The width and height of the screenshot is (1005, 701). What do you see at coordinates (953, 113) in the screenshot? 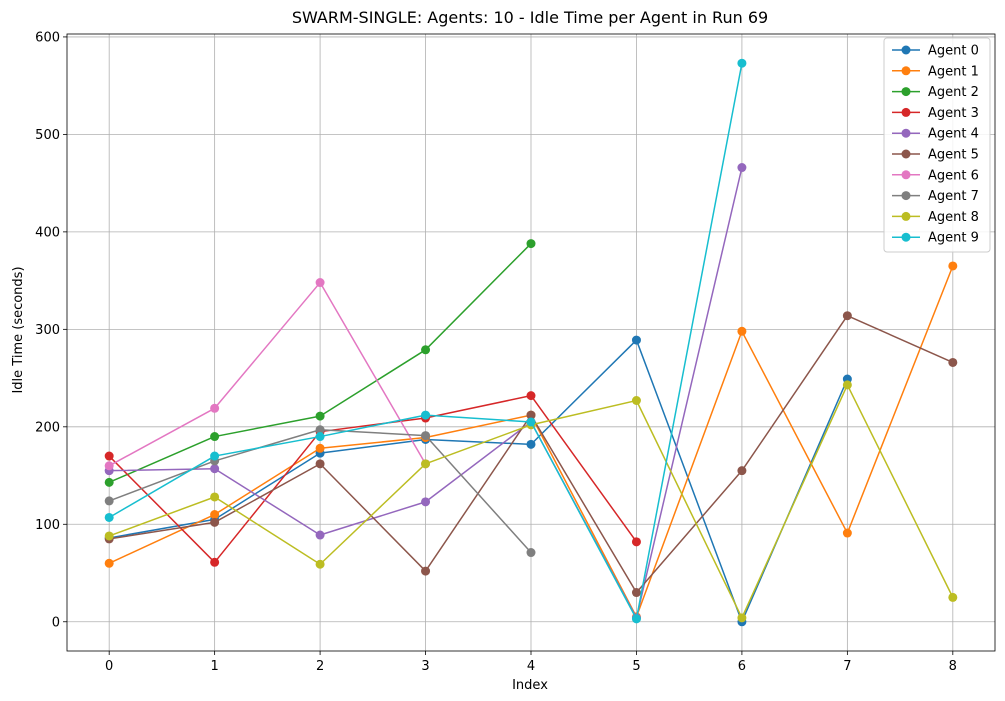
I see `legend-label: Agent 3` at bounding box center [953, 113].